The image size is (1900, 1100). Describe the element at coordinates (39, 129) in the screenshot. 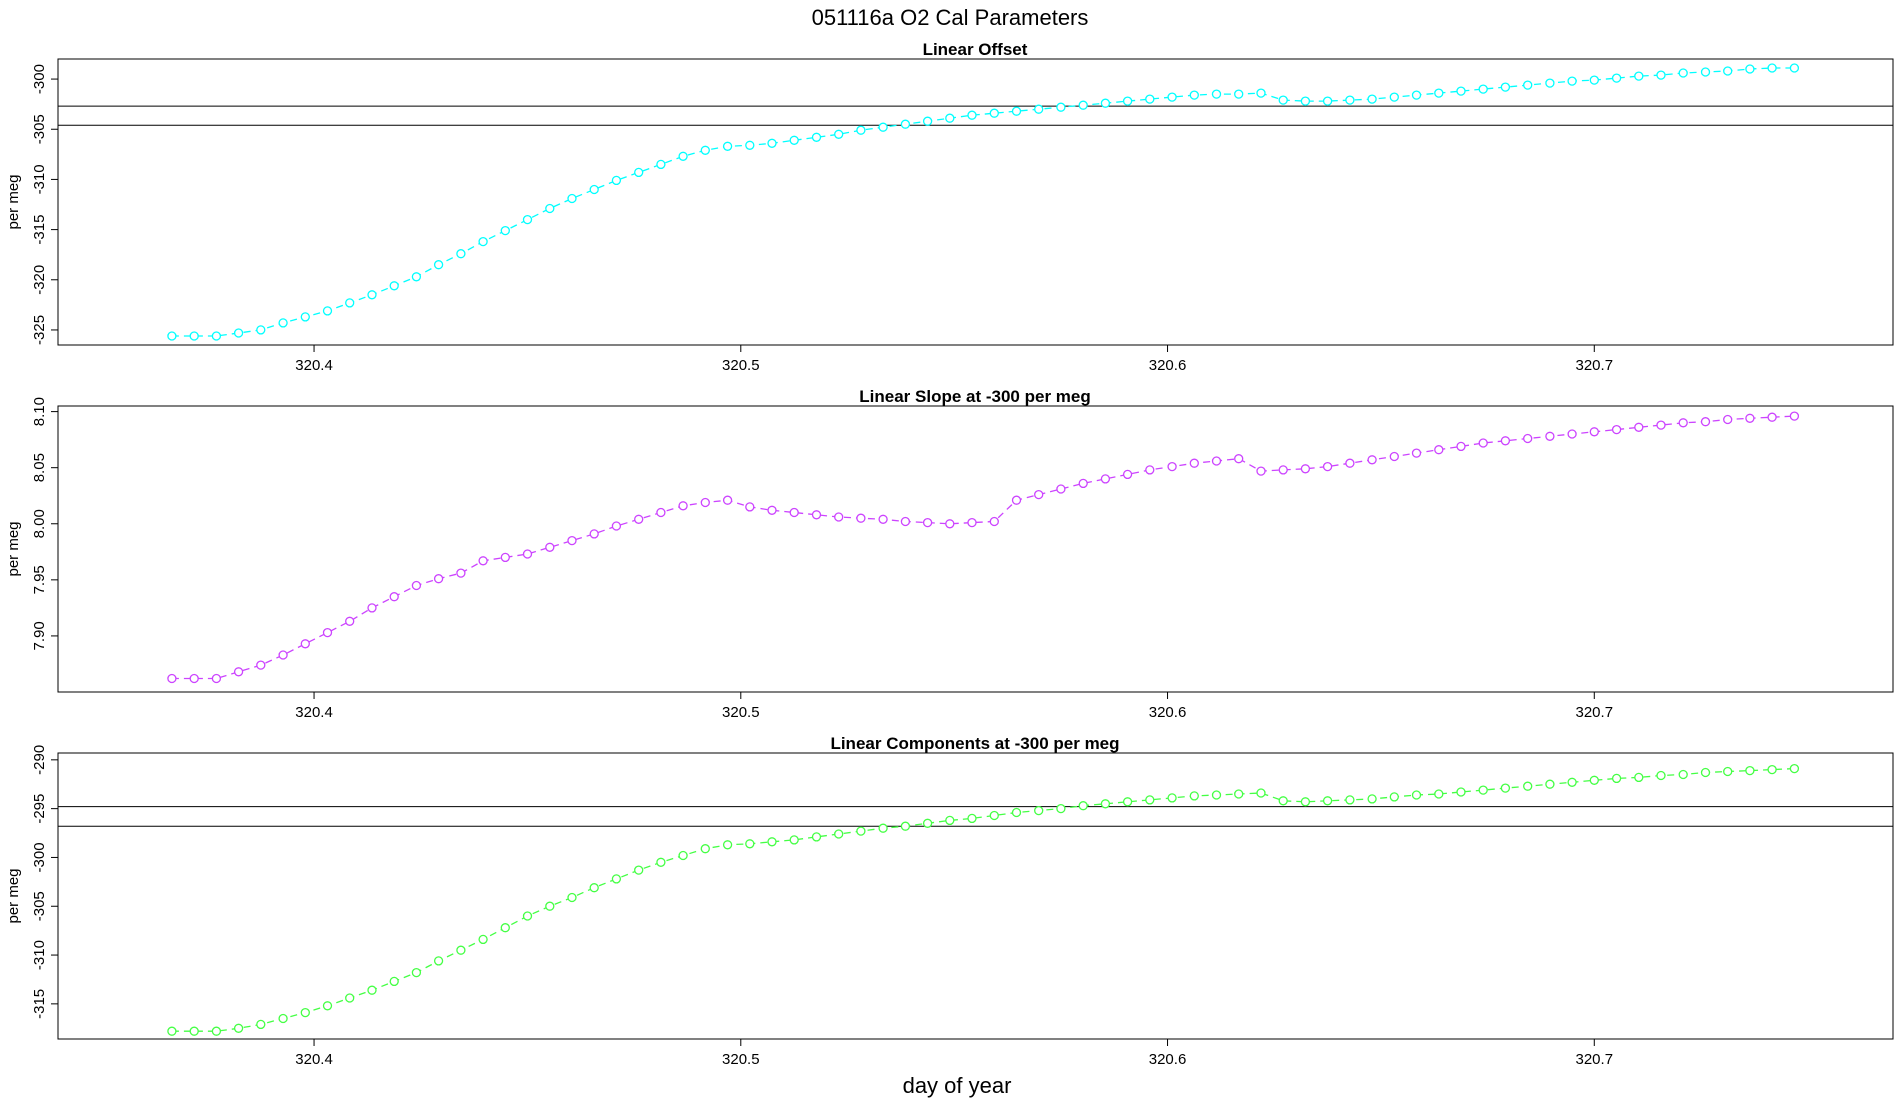

I see `y-tick-label: -305` at that location.